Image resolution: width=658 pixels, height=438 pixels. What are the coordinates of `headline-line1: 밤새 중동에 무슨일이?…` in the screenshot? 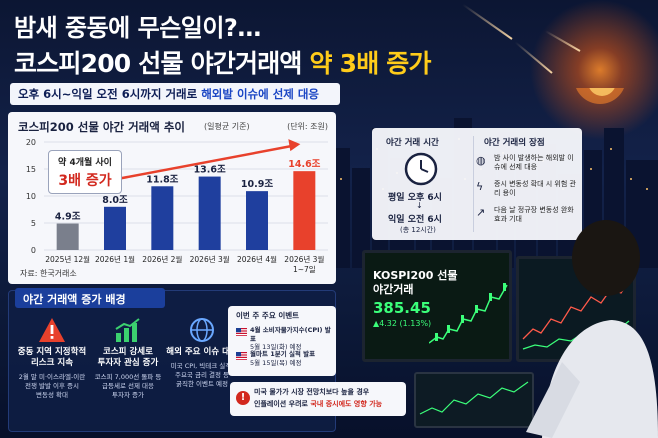 It's located at (137, 28).